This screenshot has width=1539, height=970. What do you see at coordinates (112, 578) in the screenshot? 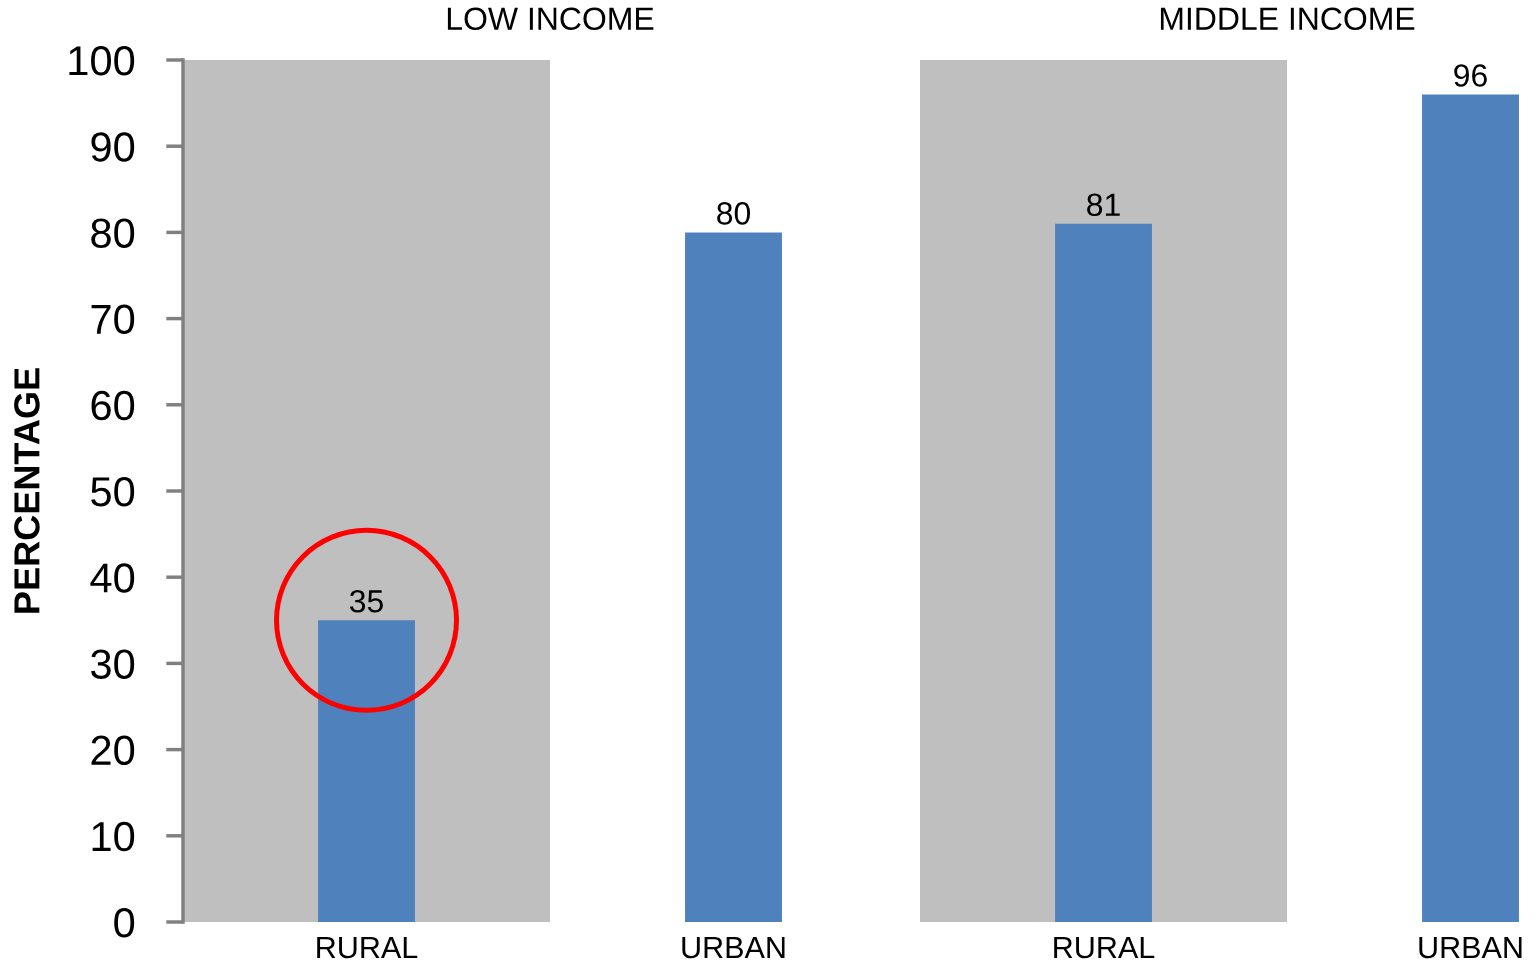
I see `y-tick-label: 40` at bounding box center [112, 578].